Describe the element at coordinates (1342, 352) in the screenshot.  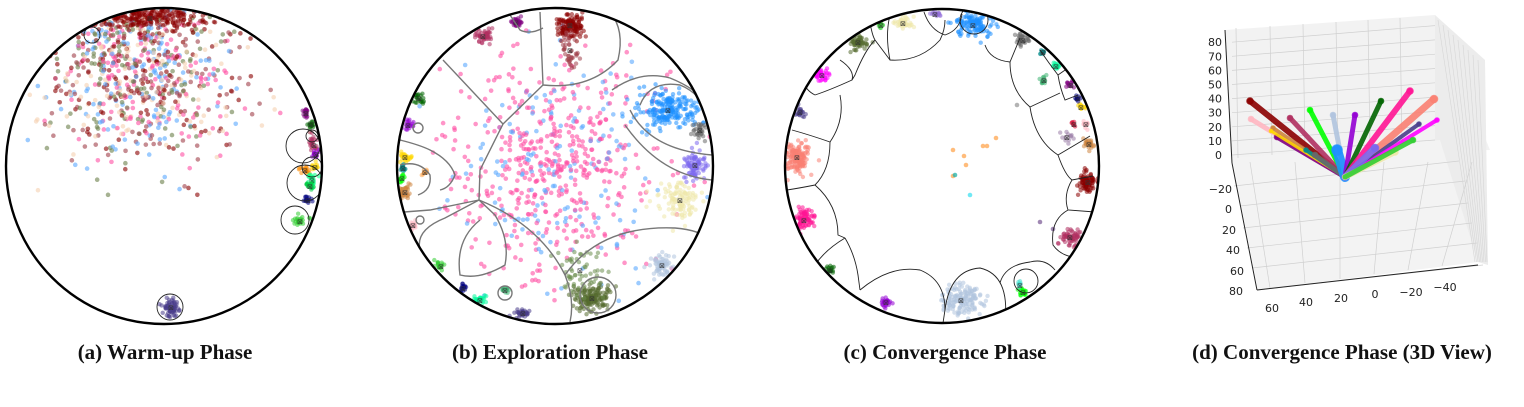
I see `caption-d: (d) Convergence Phase (3D View)` at that location.